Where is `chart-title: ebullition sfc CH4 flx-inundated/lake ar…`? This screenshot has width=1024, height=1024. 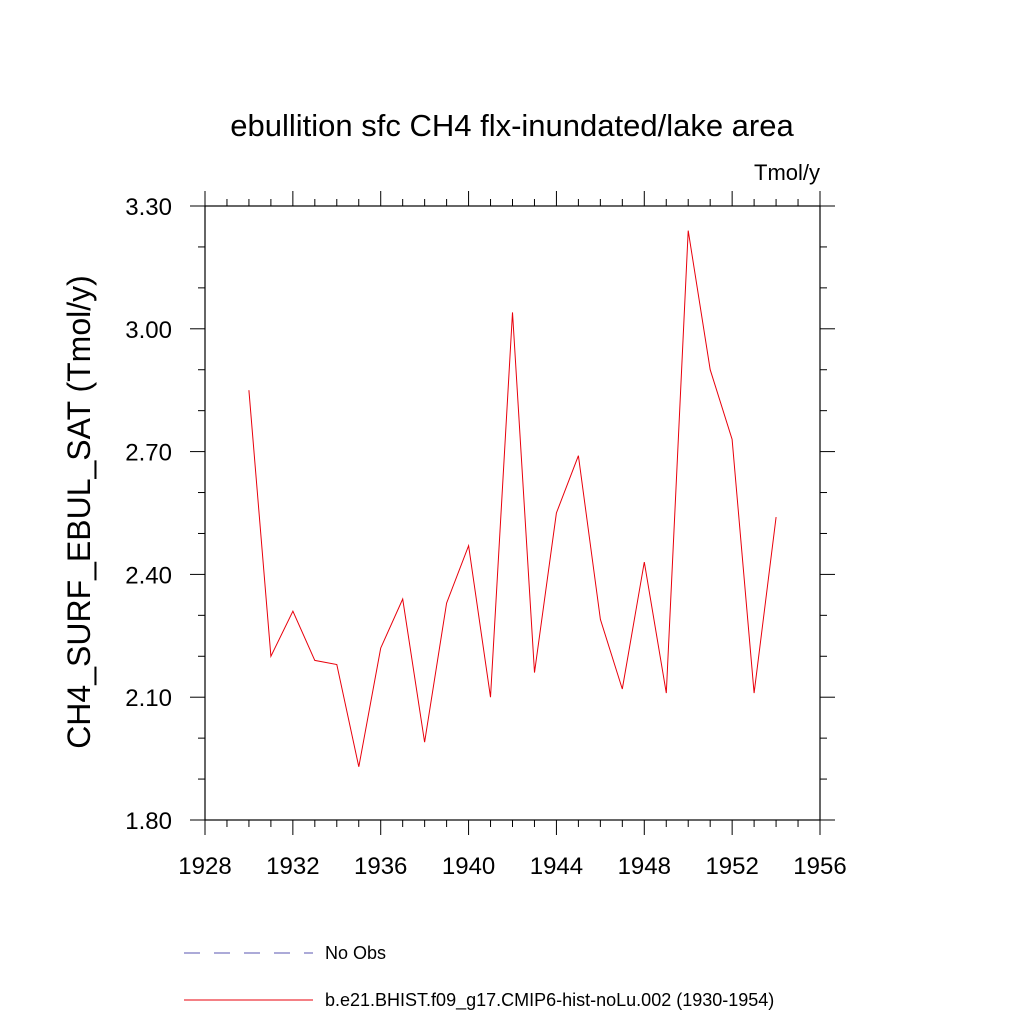
chart-title: ebullition sfc CH4 flx-inundated/lake ar… is located at coordinates (512, 125).